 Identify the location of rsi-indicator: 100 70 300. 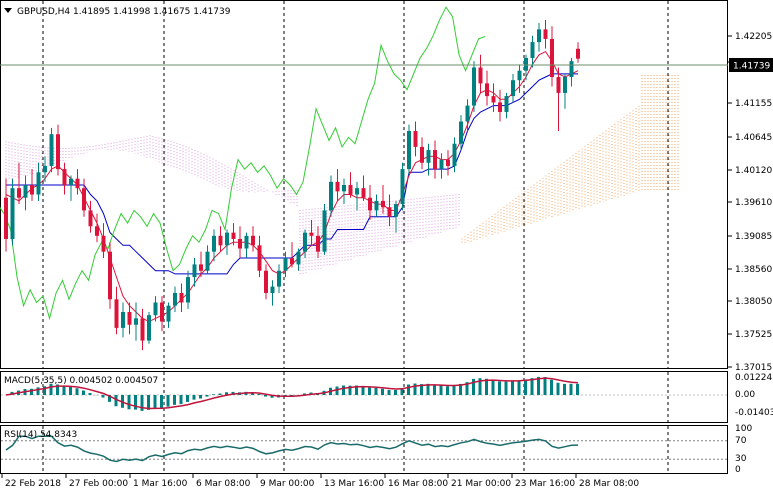
(376, 449).